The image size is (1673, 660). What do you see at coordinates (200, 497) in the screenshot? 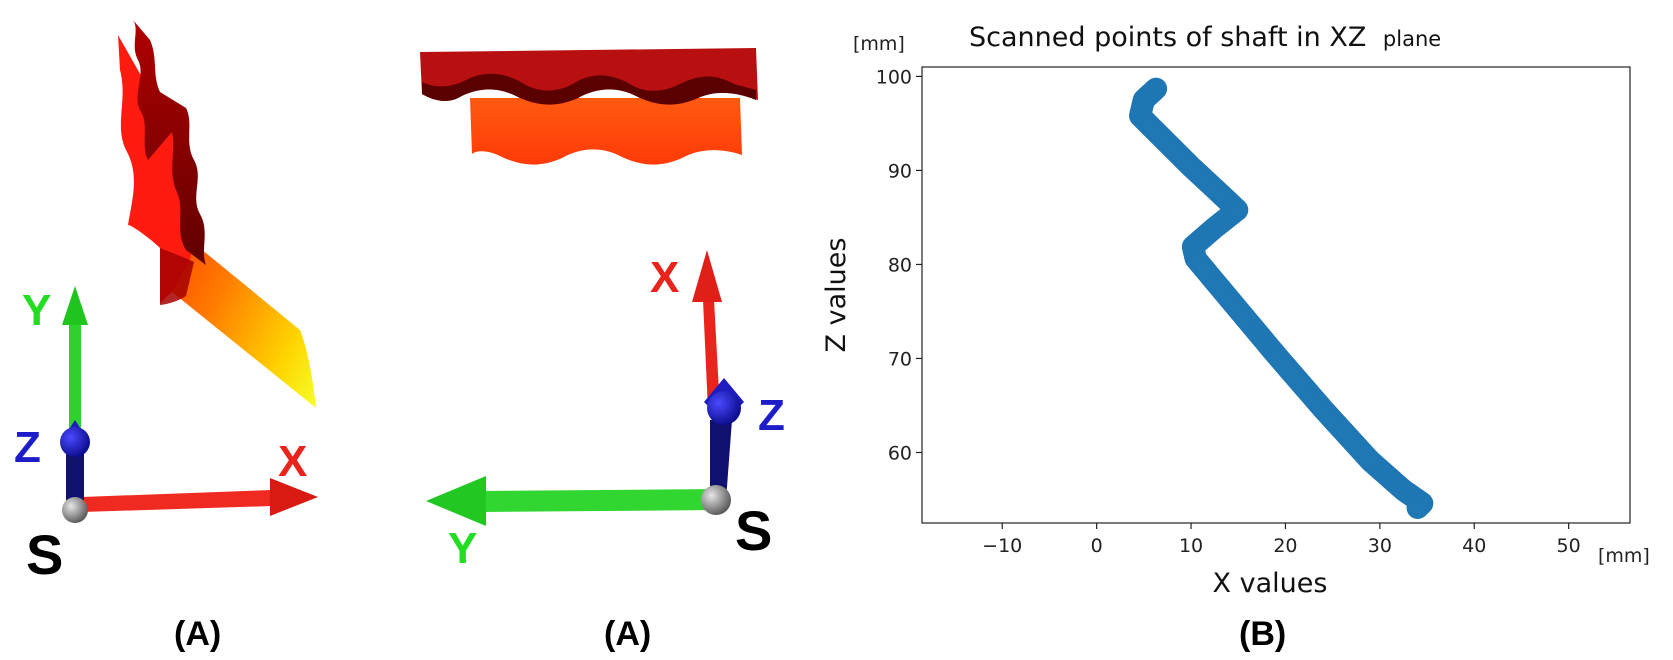
I see `x-axis-arrow-a1` at bounding box center [200, 497].